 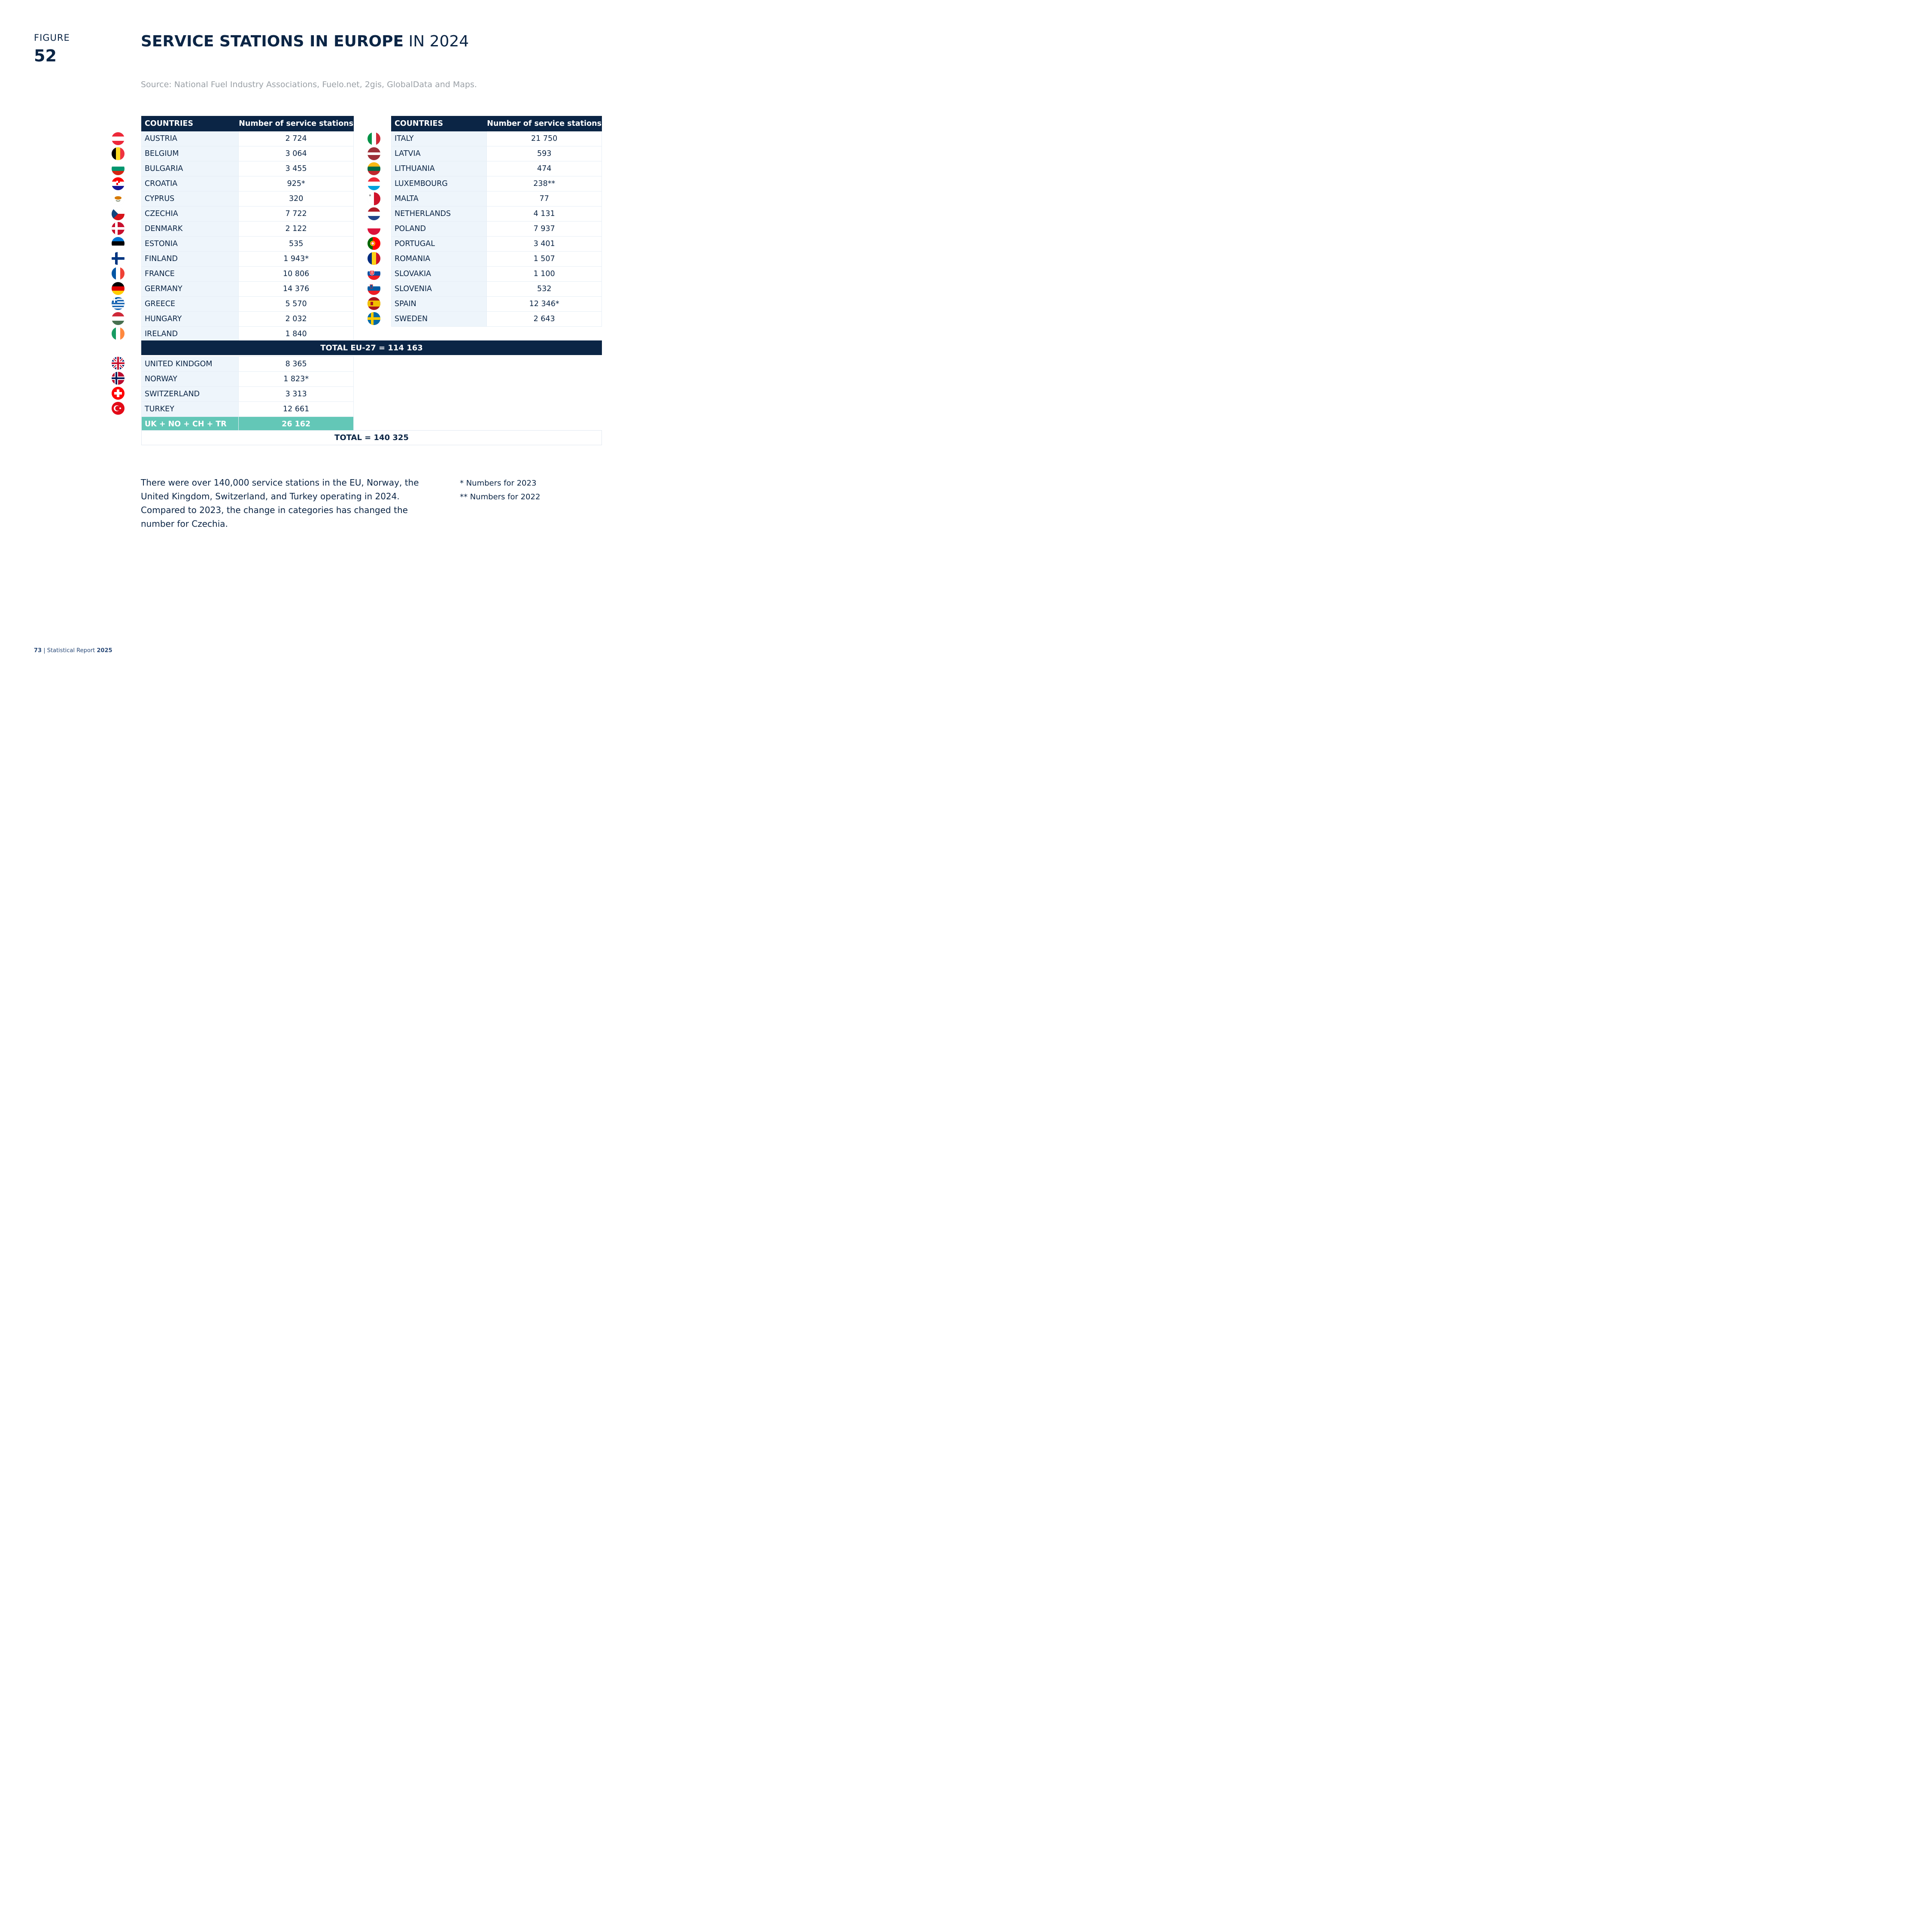 I want to click on total-all-bar: TOTAL = 140 325, so click(x=371, y=438).